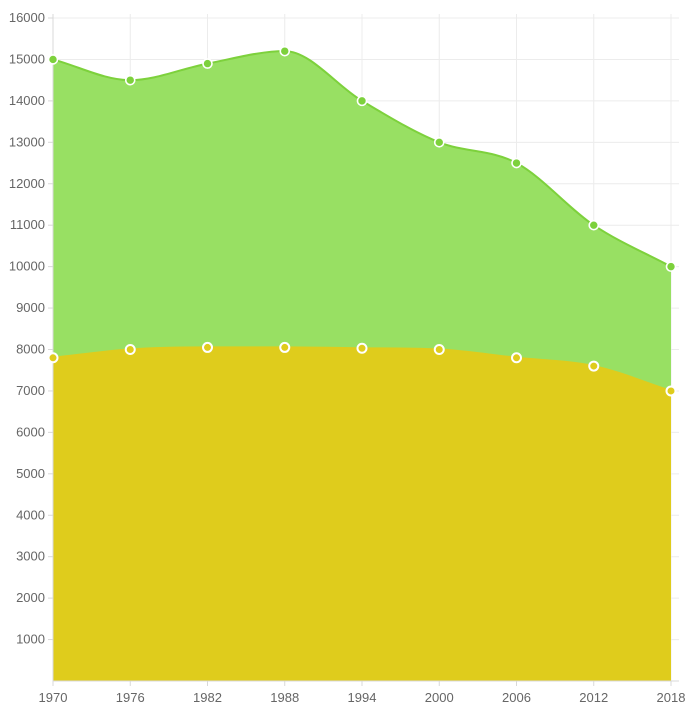 The height and width of the screenshot is (722, 694). Describe the element at coordinates (30, 349) in the screenshot. I see `y-tick-label: 8000` at that location.